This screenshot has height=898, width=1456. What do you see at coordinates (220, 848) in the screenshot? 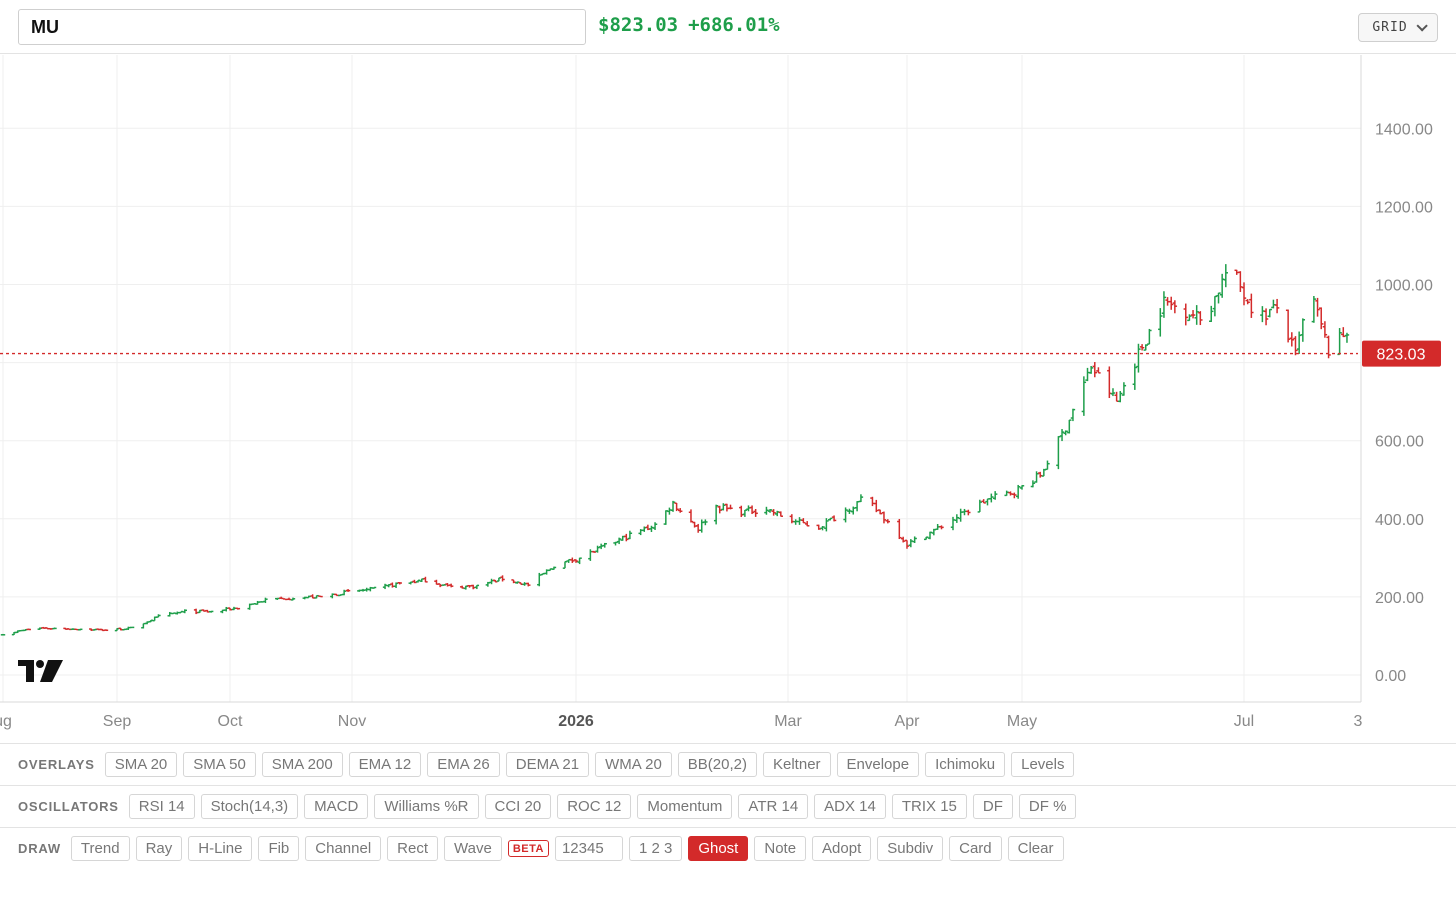
I see `tool-button-h-line: H-Line` at bounding box center [220, 848].